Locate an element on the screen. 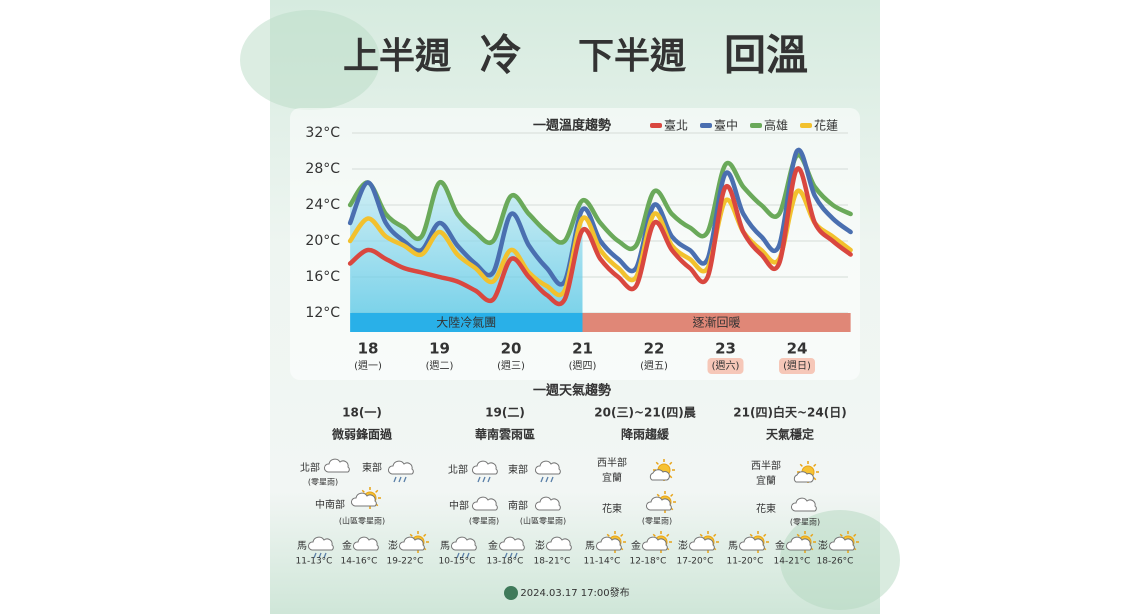  legend-label: 臺中 is located at coordinates (726, 125).